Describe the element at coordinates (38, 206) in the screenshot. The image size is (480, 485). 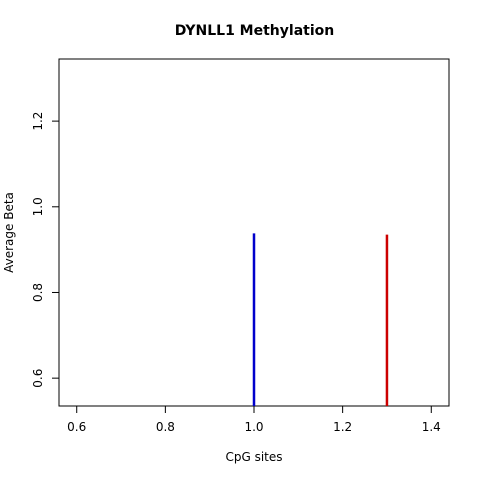
I see `y-tick-label: 1.0` at that location.